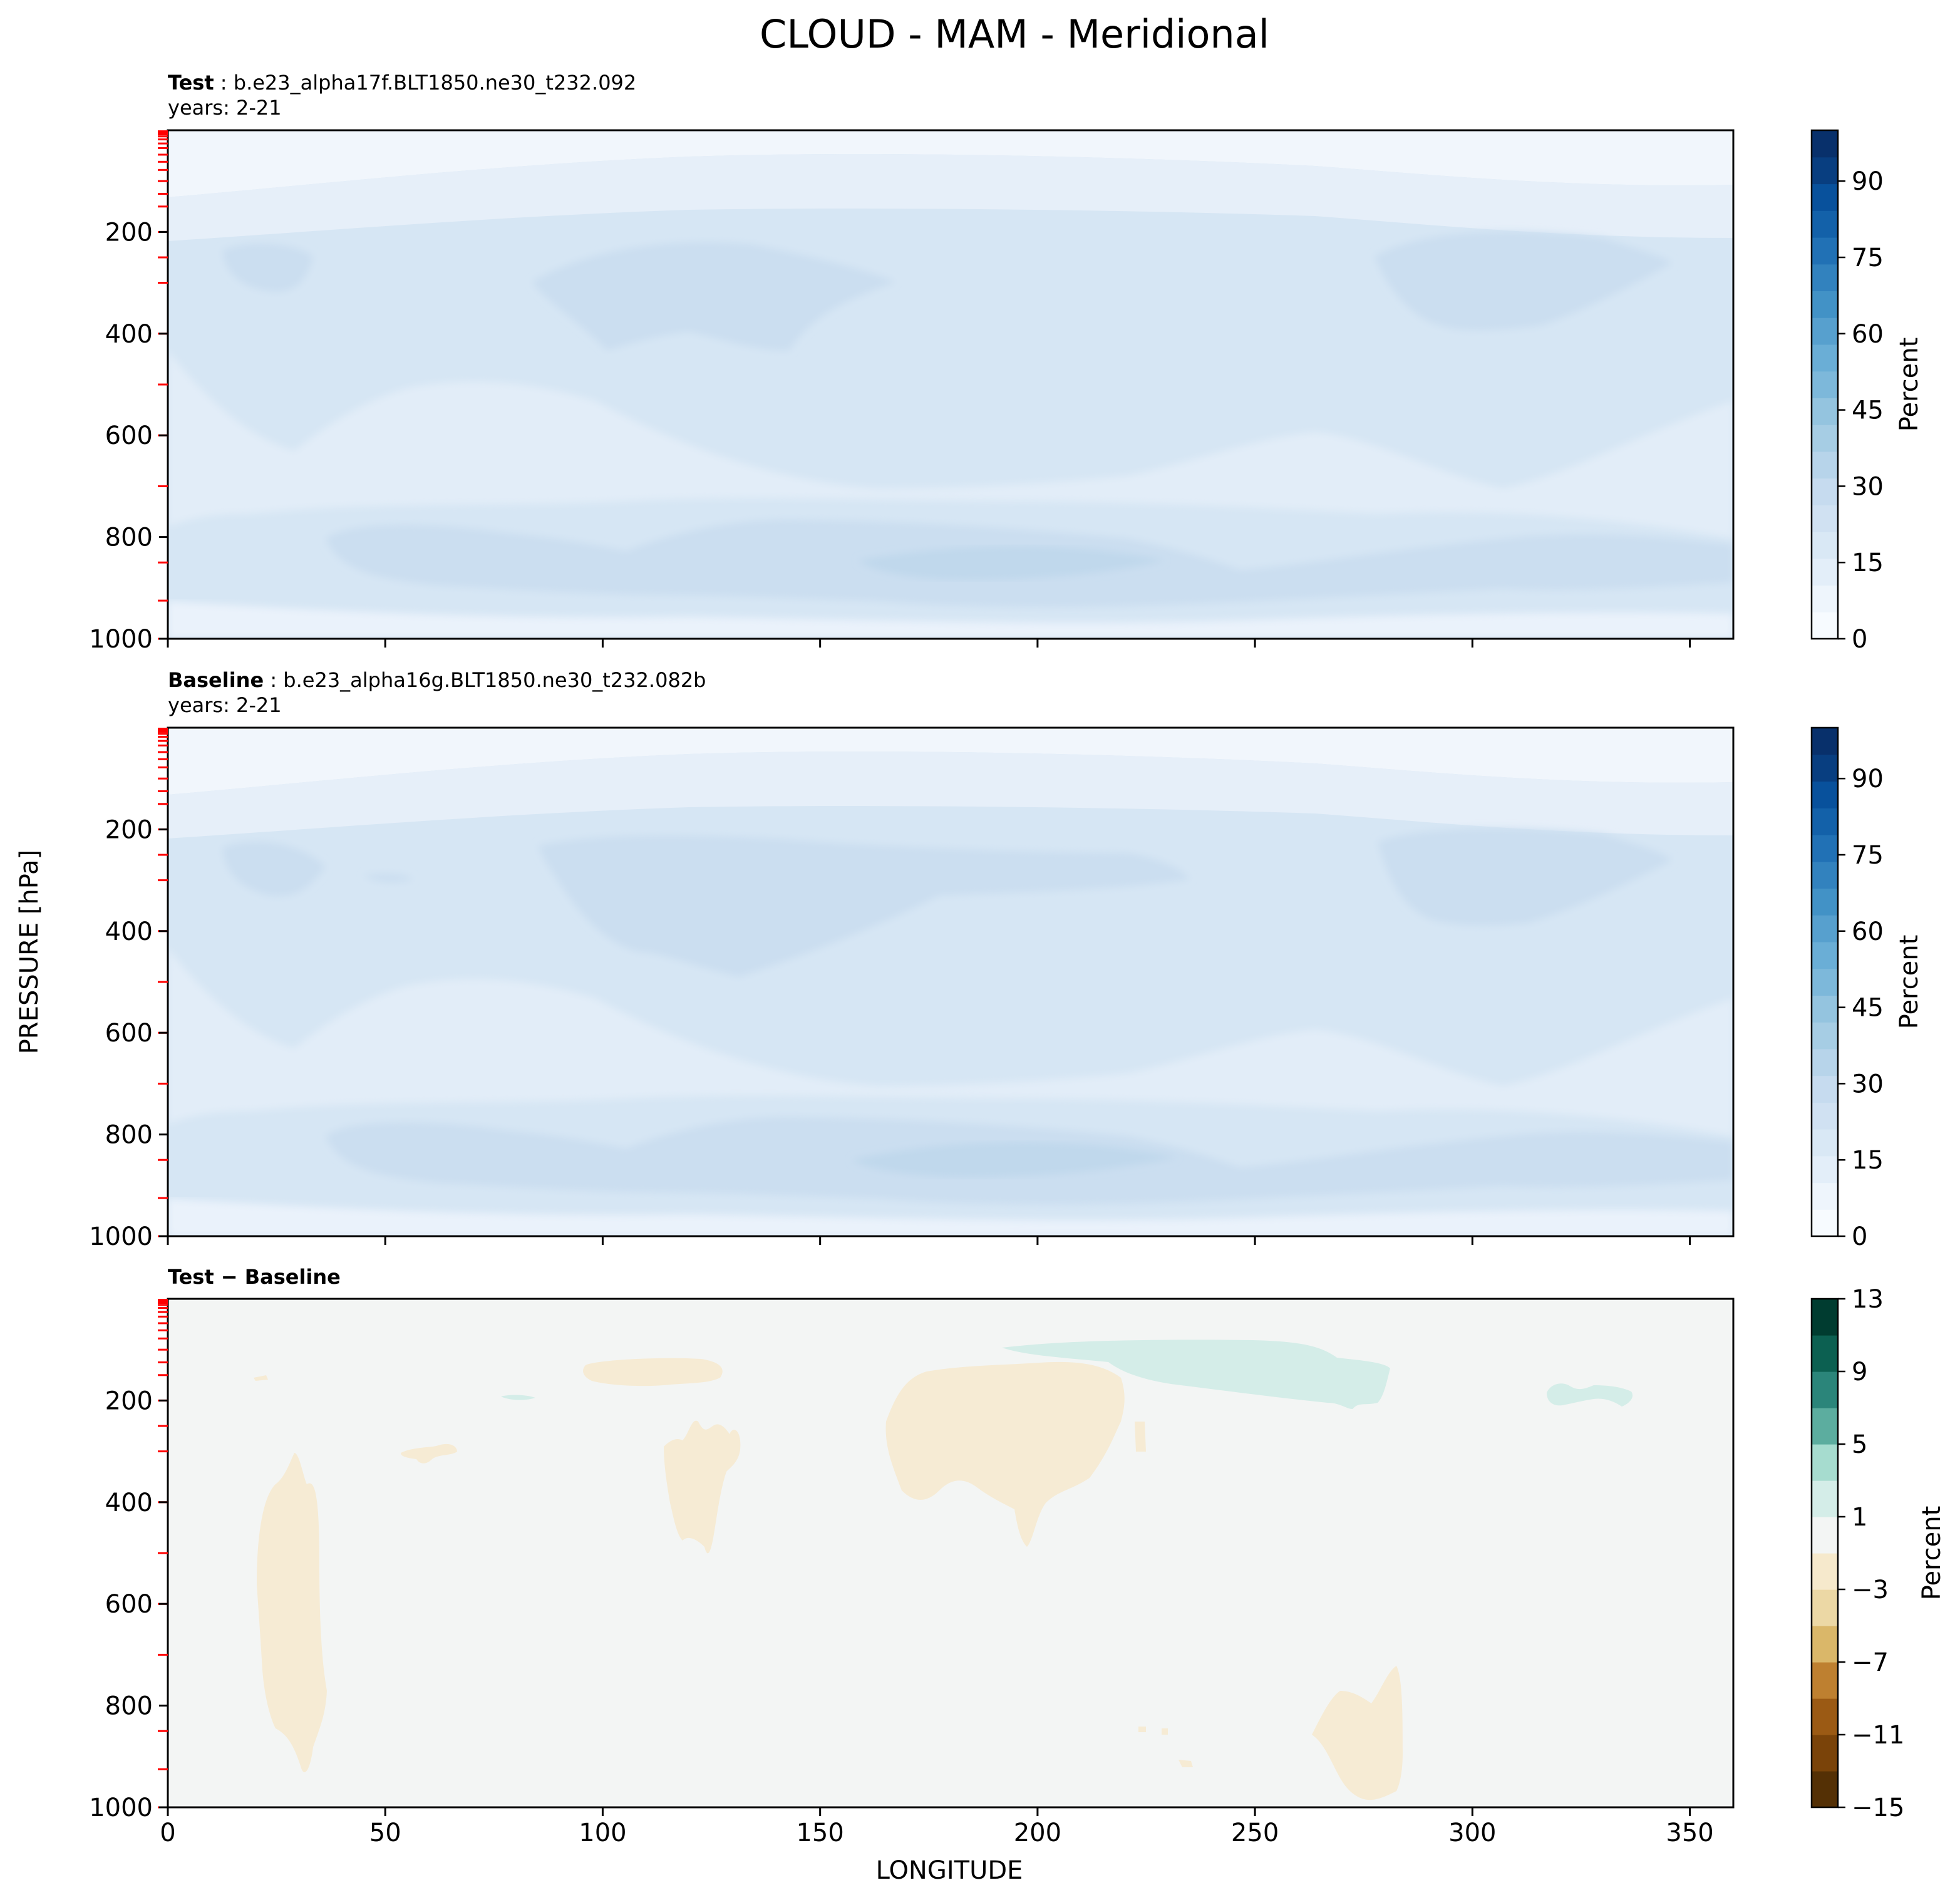  Describe the element at coordinates (1870, 1590) in the screenshot. I see `colorbar-tick-label: −3` at that location.